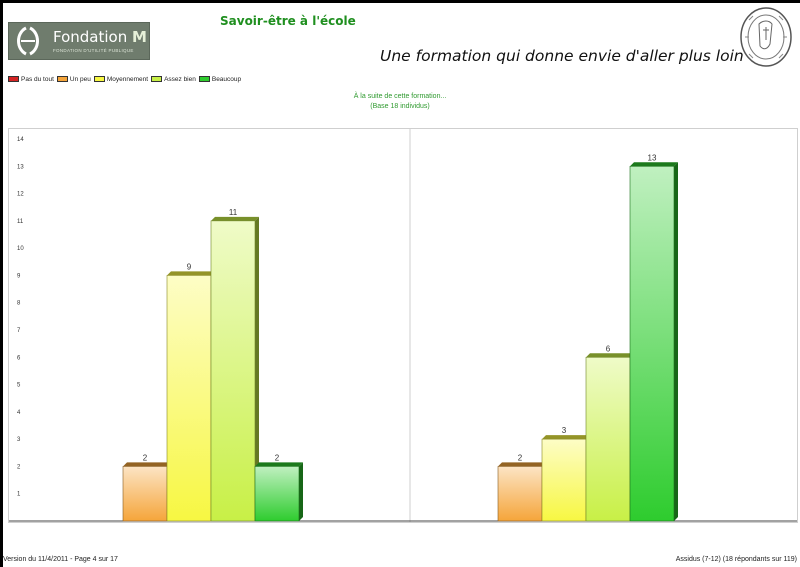 The image size is (800, 567). What do you see at coordinates (37, 79) in the screenshot?
I see `legend-label: Pas du tout` at bounding box center [37, 79].